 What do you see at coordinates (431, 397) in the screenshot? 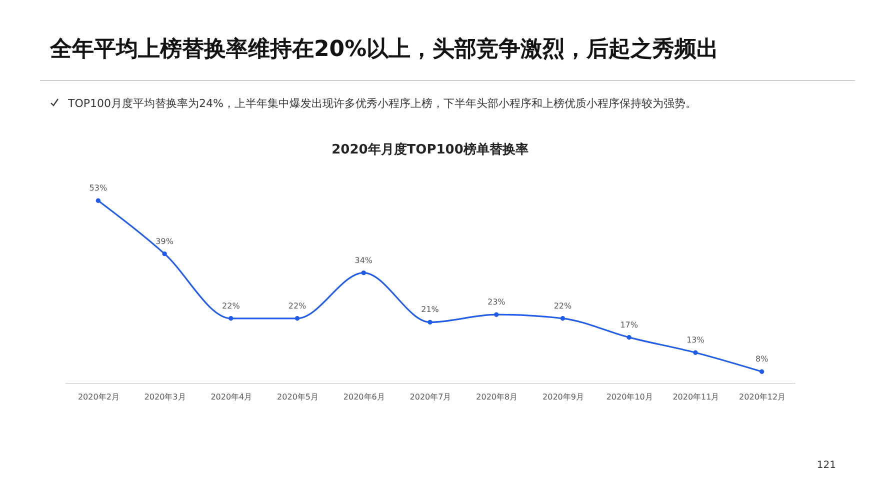
I see `x-tick-label: 2020年7月` at bounding box center [431, 397].